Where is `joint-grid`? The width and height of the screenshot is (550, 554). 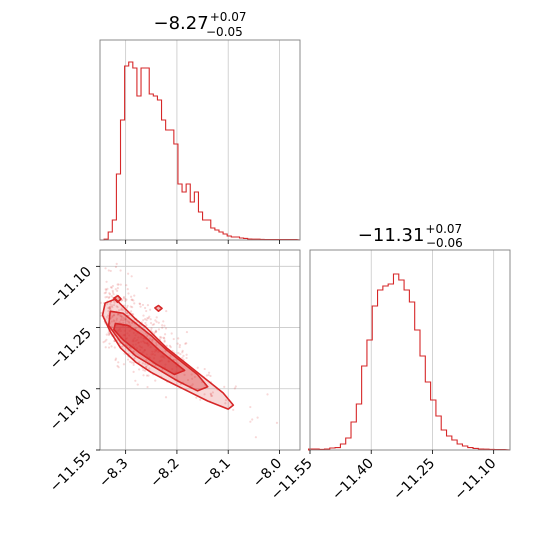 joint-grid is located at coordinates (200, 350).